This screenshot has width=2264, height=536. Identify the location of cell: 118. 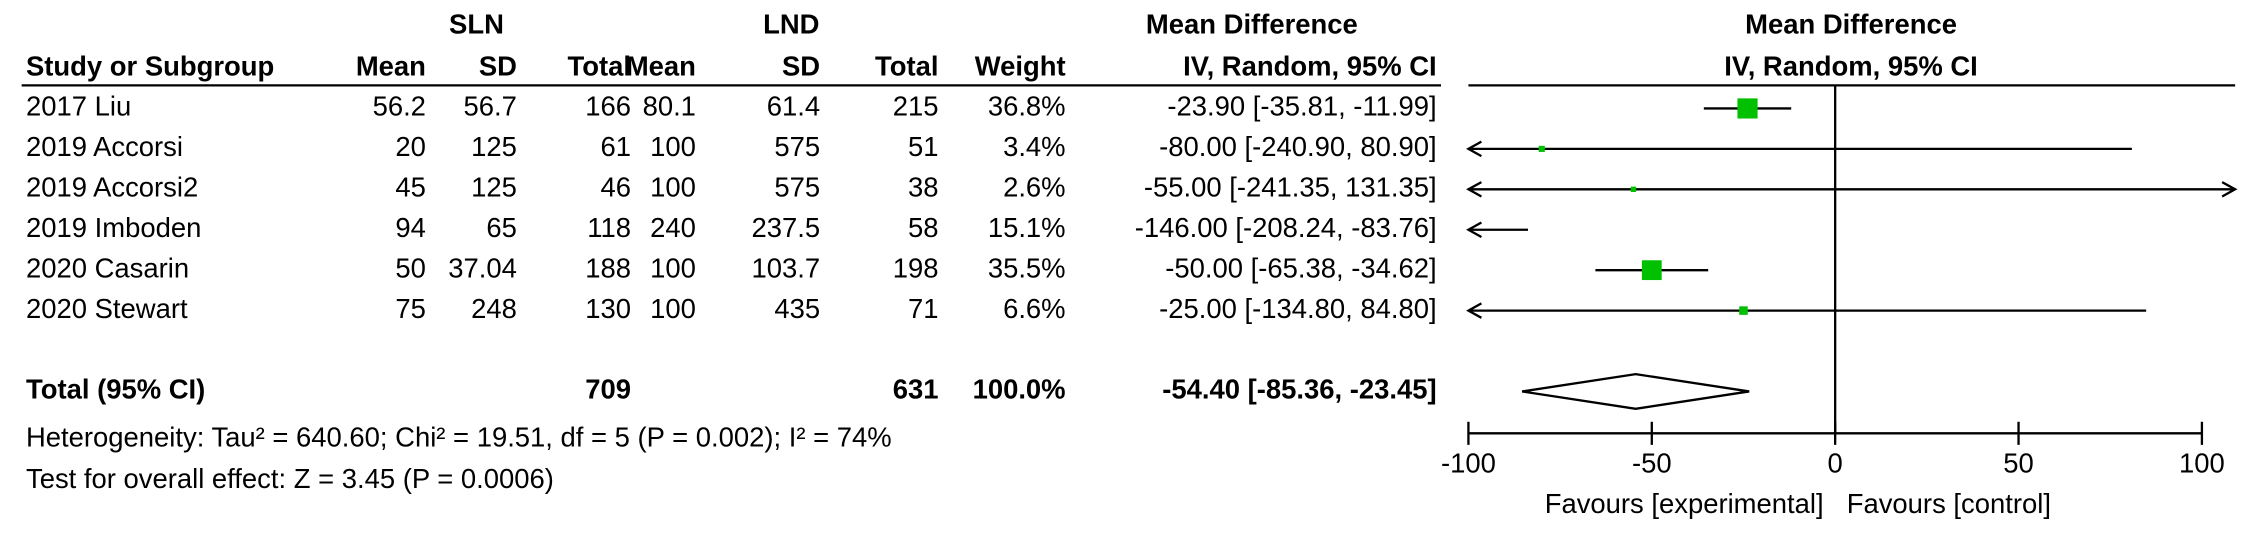
(609, 227).